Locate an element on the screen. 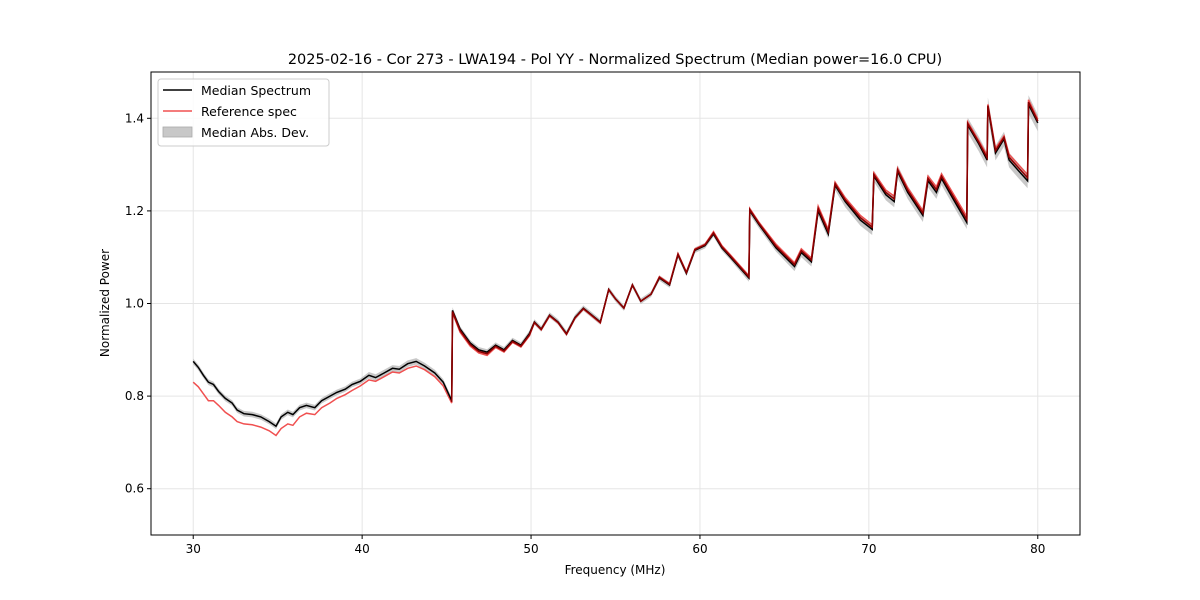 The image size is (1200, 600). x-axis-label: Frequency (MHz) is located at coordinates (615, 570).